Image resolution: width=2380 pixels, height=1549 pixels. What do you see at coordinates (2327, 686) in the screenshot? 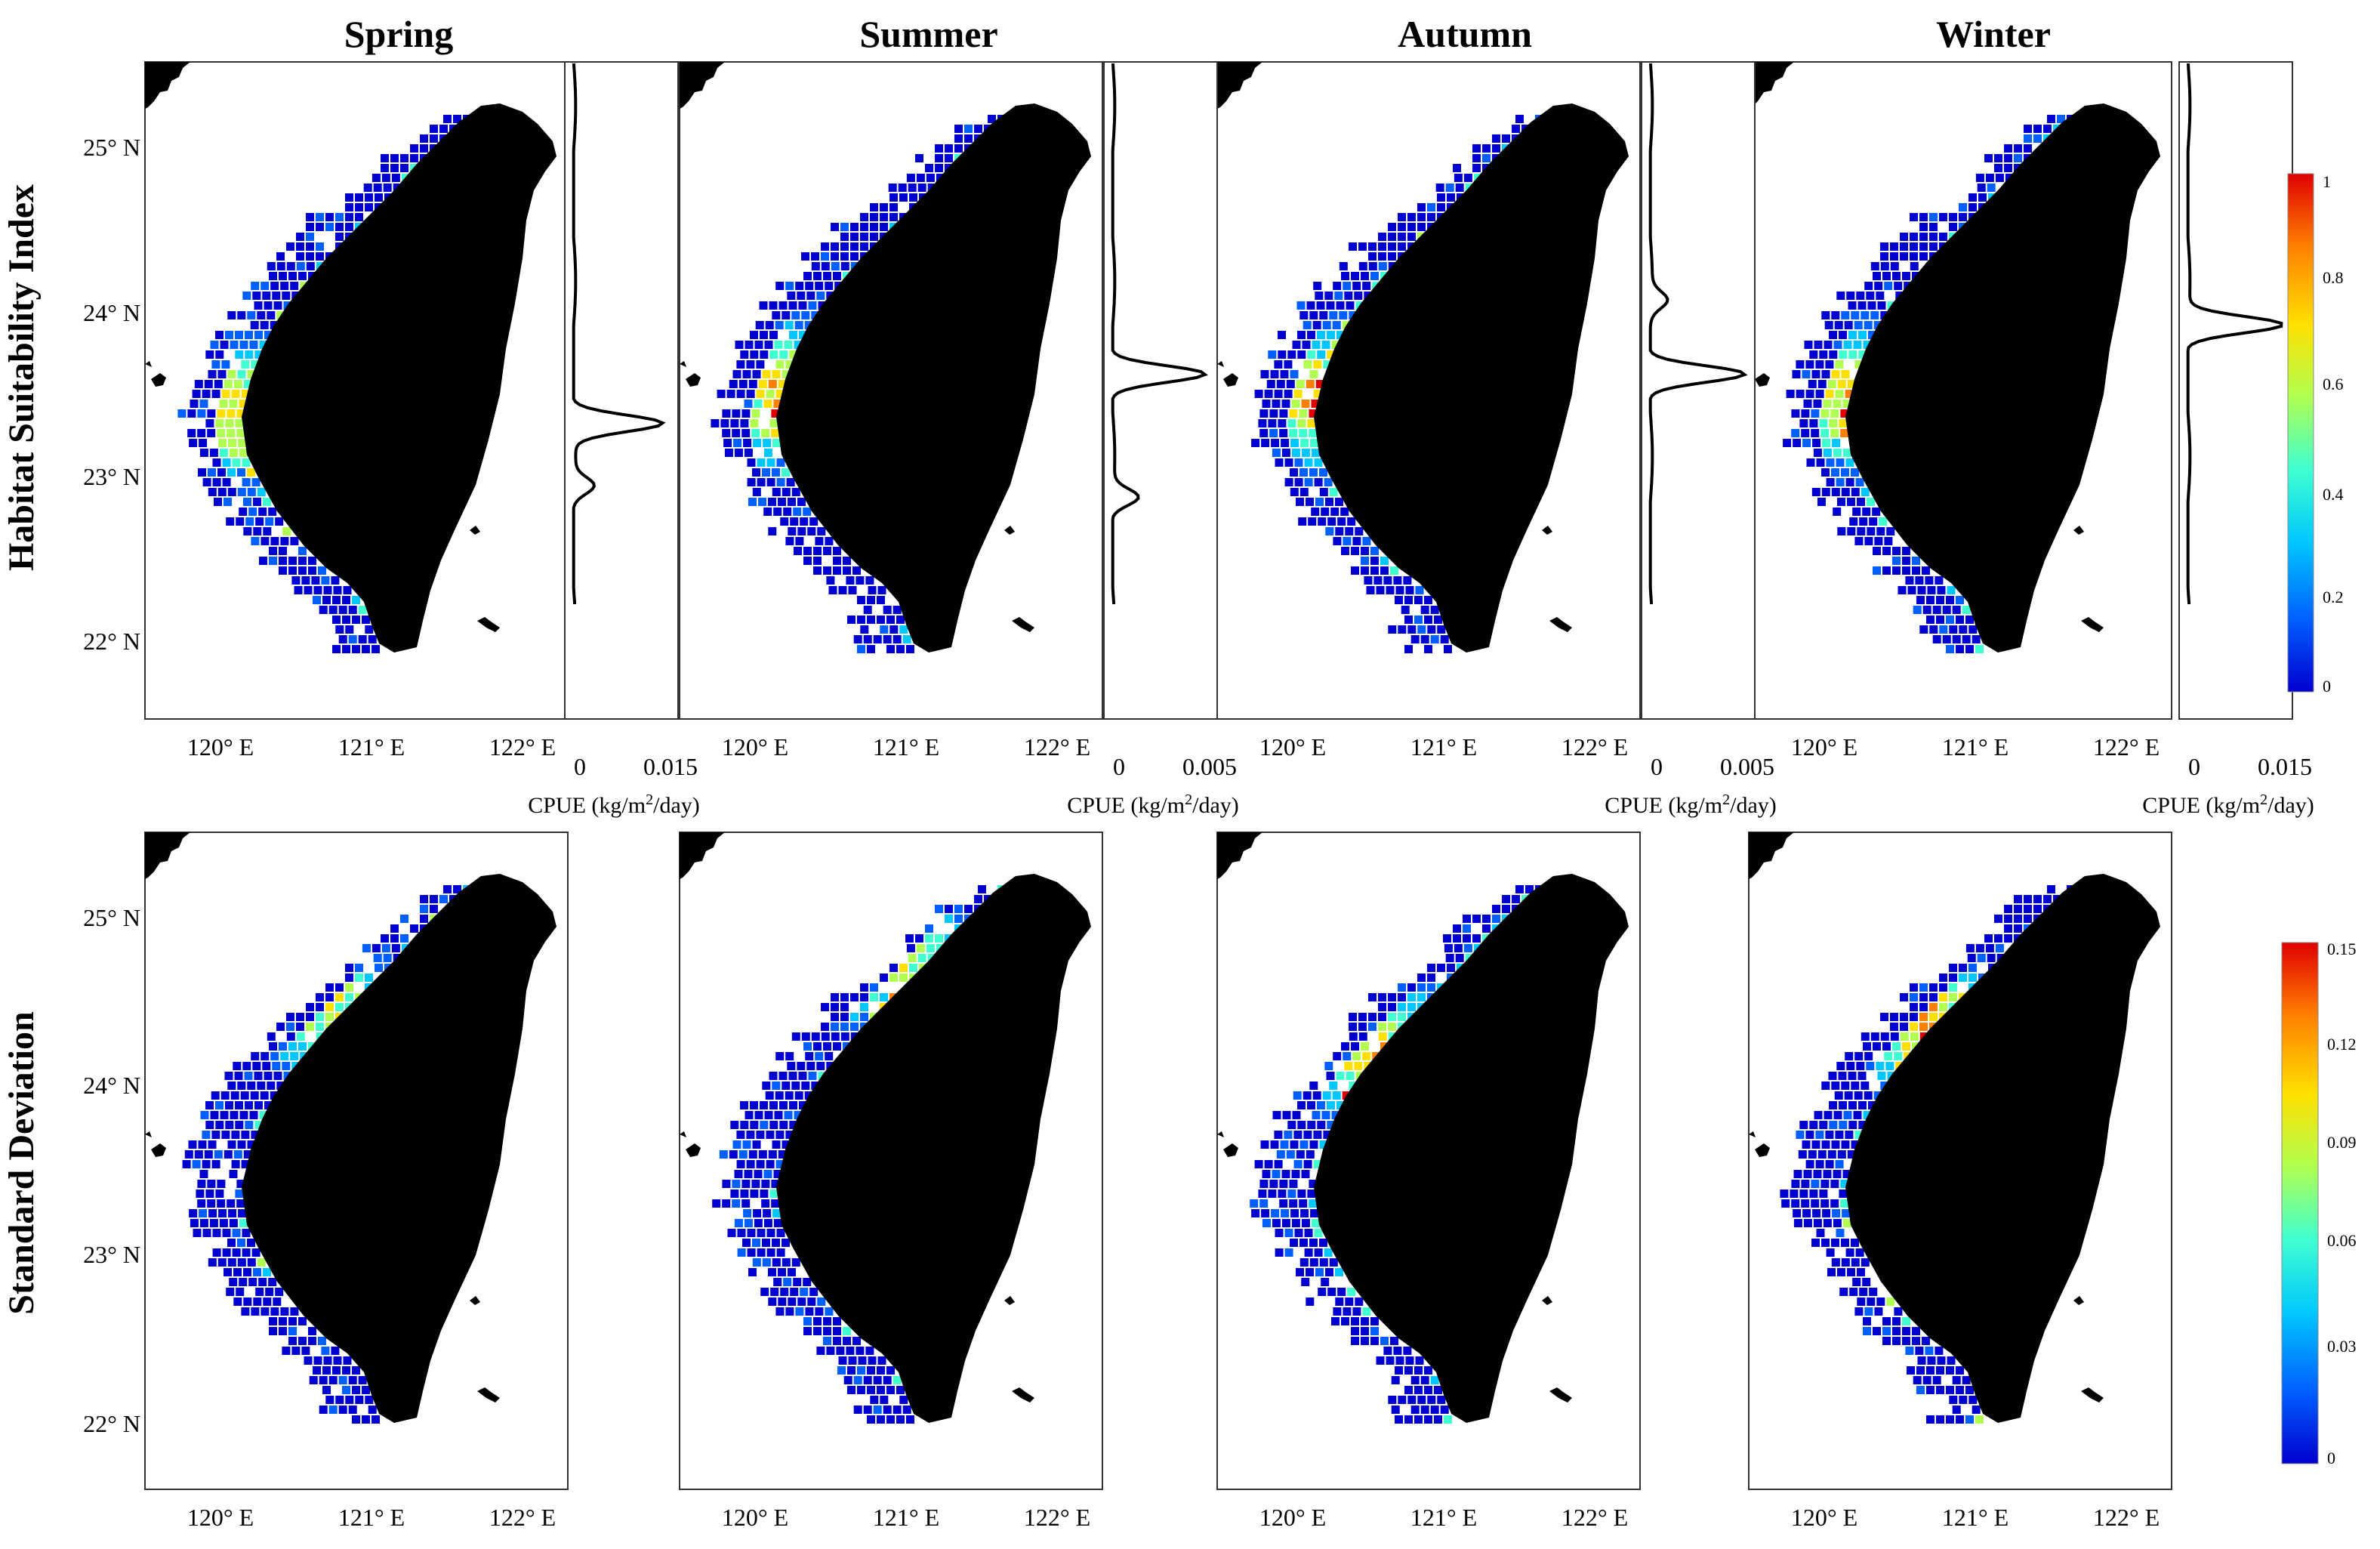
I see `hsi-colorbar-tick: 0` at bounding box center [2327, 686].